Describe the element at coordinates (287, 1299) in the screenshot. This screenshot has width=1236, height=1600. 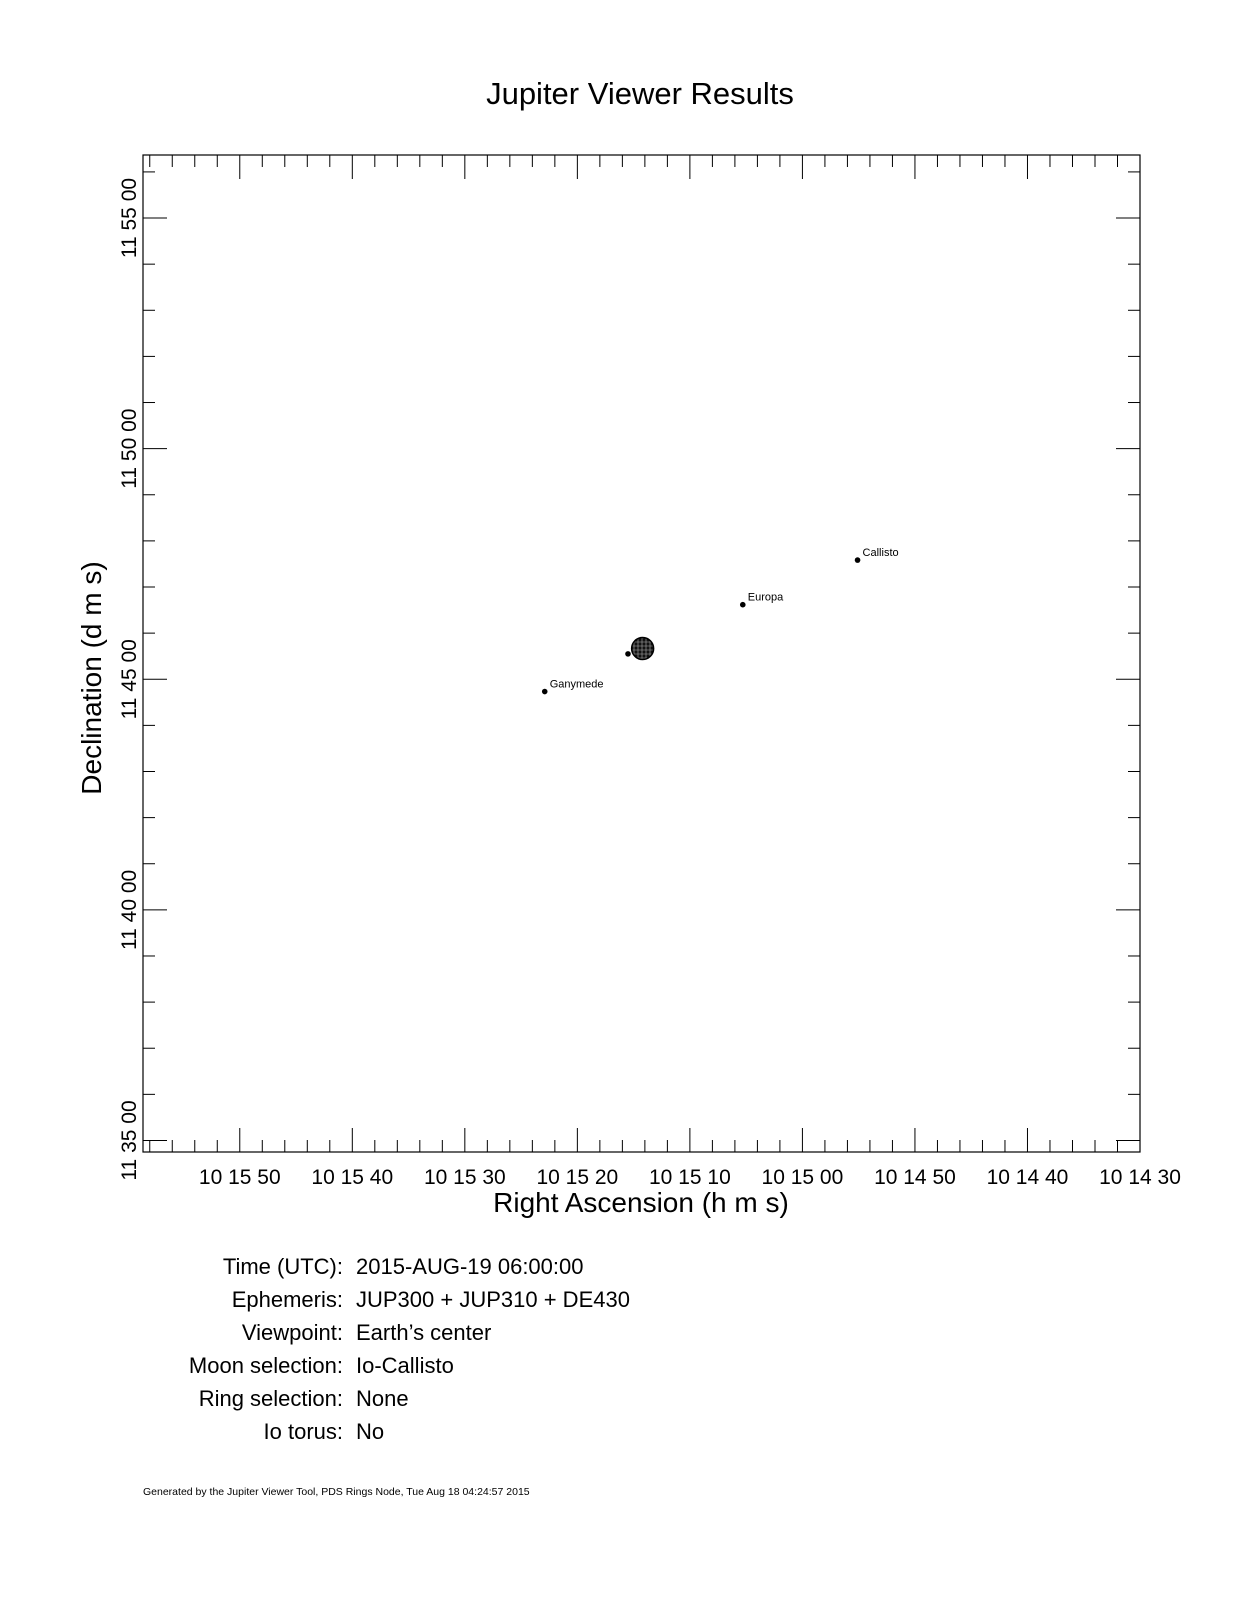
I see `info-label-ephemeris: Ephemeris:` at that location.